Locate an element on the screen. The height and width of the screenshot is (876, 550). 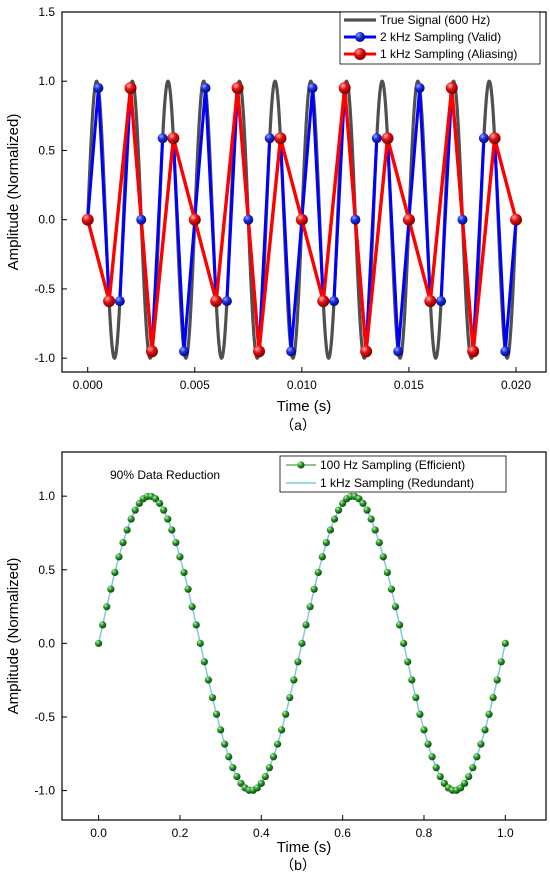
panel-b-xtick-label: 0.6 is located at coordinates (342, 833).